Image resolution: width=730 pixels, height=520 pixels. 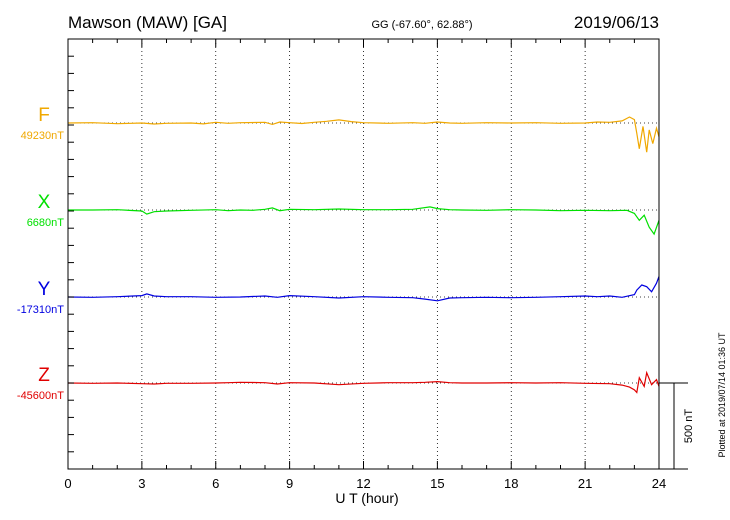 I want to click on plotted-at-note: Plotted at 2019/07/14 01:36 UT, so click(x=722, y=395).